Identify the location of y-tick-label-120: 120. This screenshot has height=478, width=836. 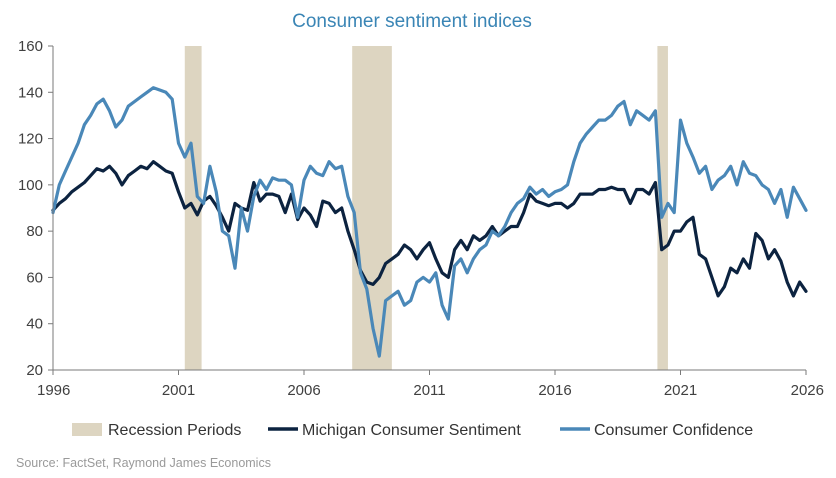
(30, 139).